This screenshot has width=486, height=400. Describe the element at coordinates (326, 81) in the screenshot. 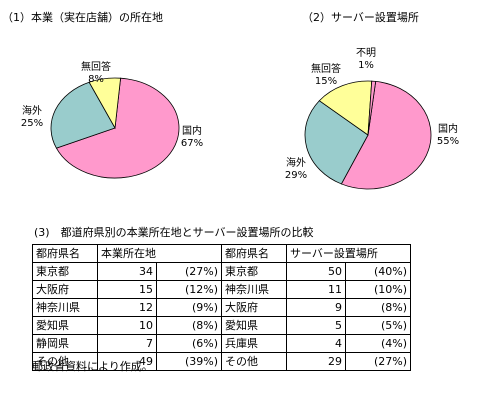

I see `pie2-label-mukaito-value: 15%` at that location.